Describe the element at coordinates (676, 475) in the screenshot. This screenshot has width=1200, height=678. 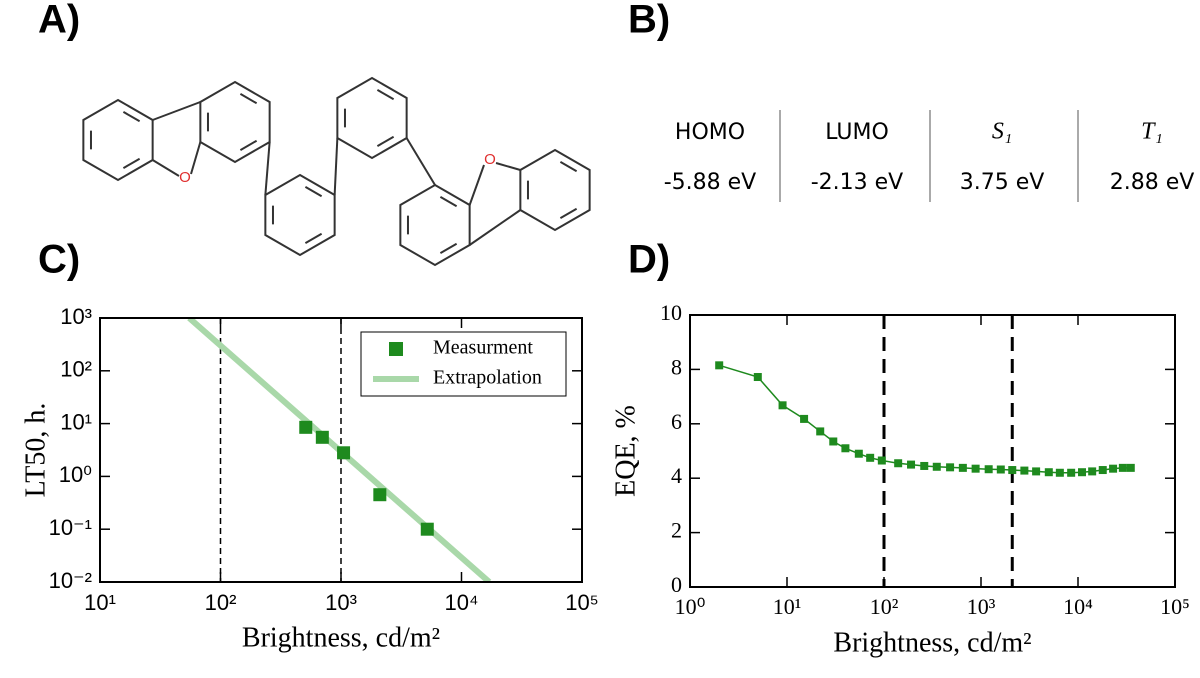
I see `y-tick-label: 4` at that location.